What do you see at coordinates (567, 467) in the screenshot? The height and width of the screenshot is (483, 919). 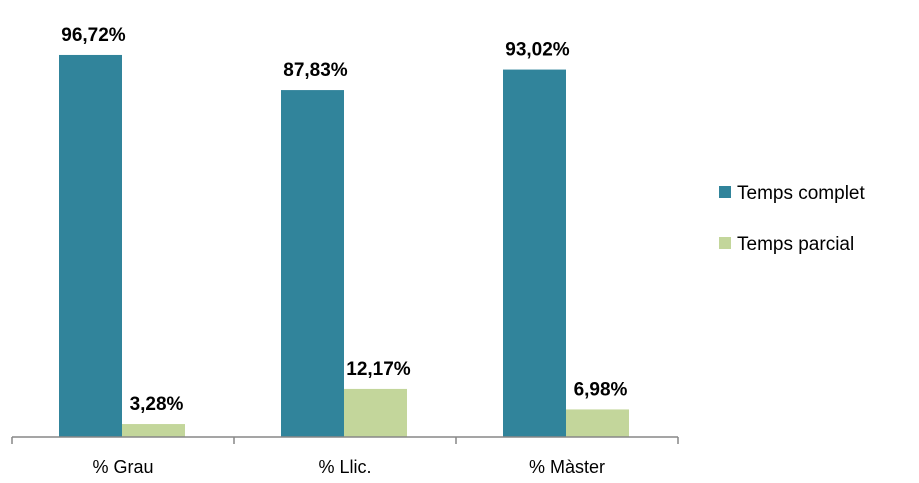 I see `x-tick-label-3: % Màster` at bounding box center [567, 467].